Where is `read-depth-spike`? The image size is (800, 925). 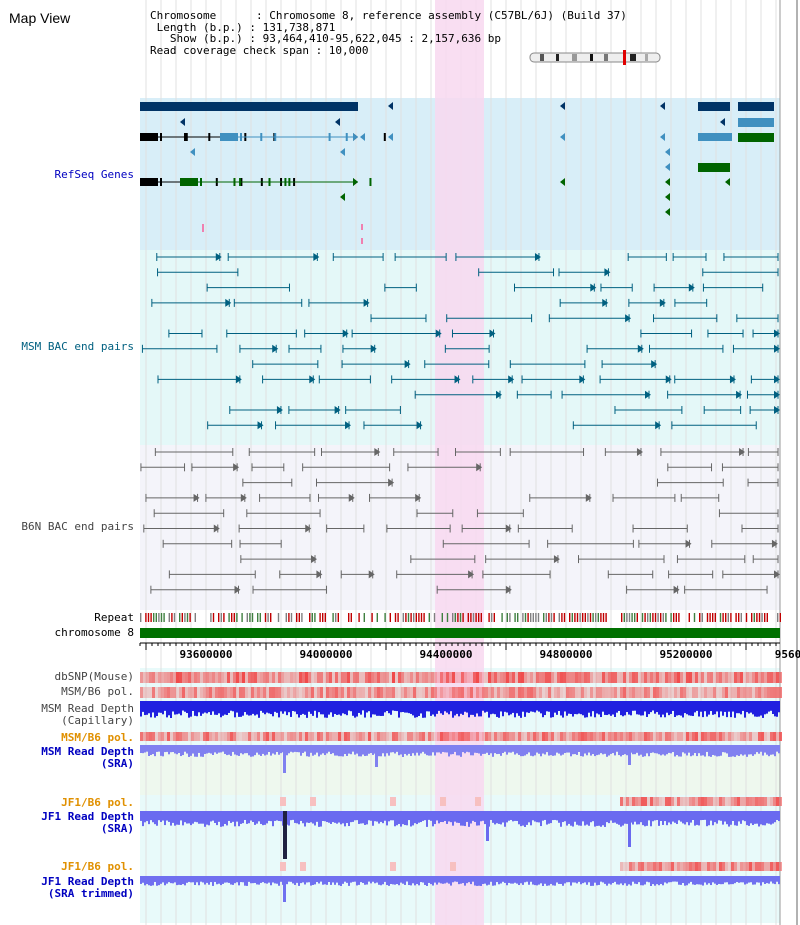
read-depth-spike is located at coordinates (629, 829).